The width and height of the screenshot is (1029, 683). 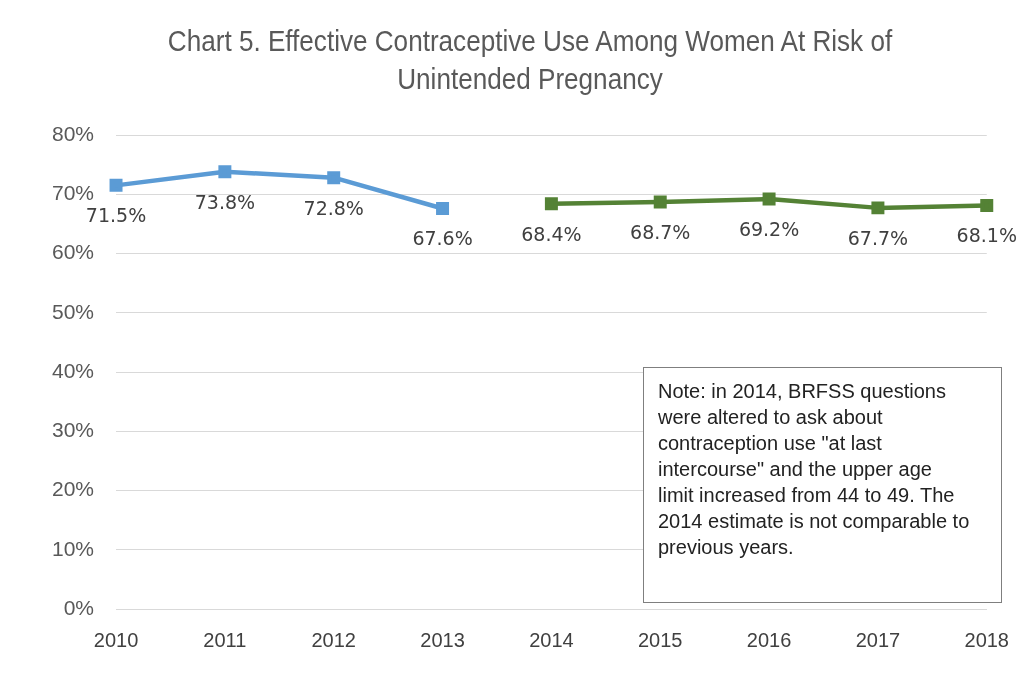 I want to click on x-tick-label: 2015, so click(x=660, y=639).